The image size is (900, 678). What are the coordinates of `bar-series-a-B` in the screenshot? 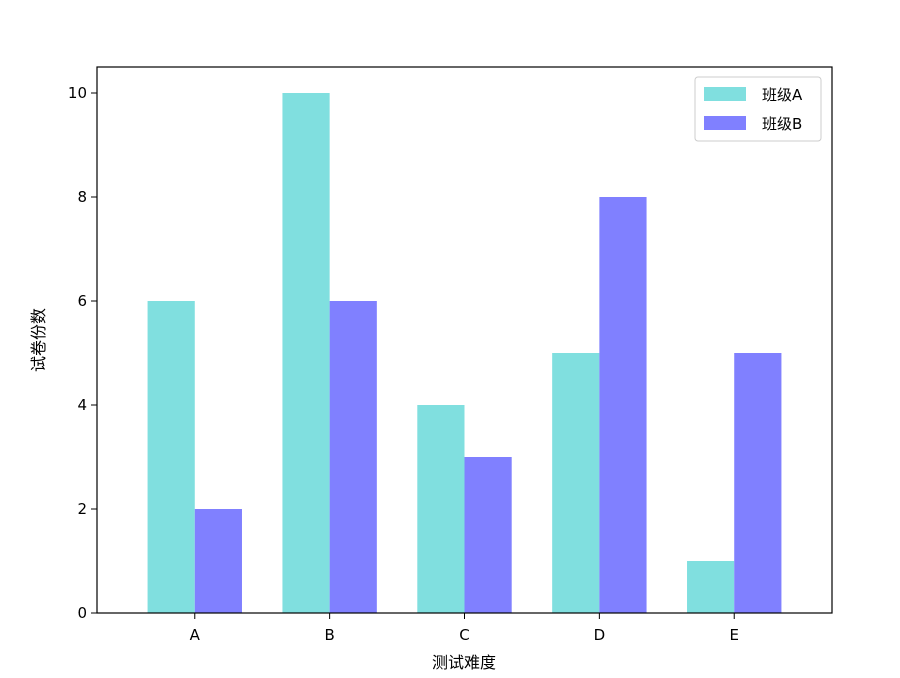 It's located at (306, 353).